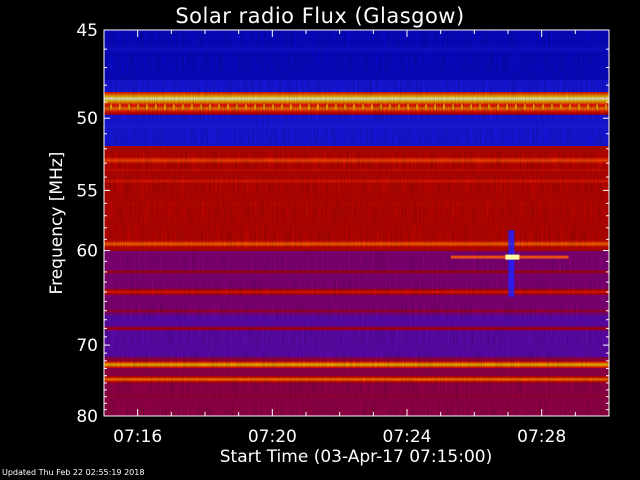 The width and height of the screenshot is (640, 480). What do you see at coordinates (356, 457) in the screenshot?
I see `x-axis-label: Start Time (03-Apr-17 07:15:00)` at bounding box center [356, 457].